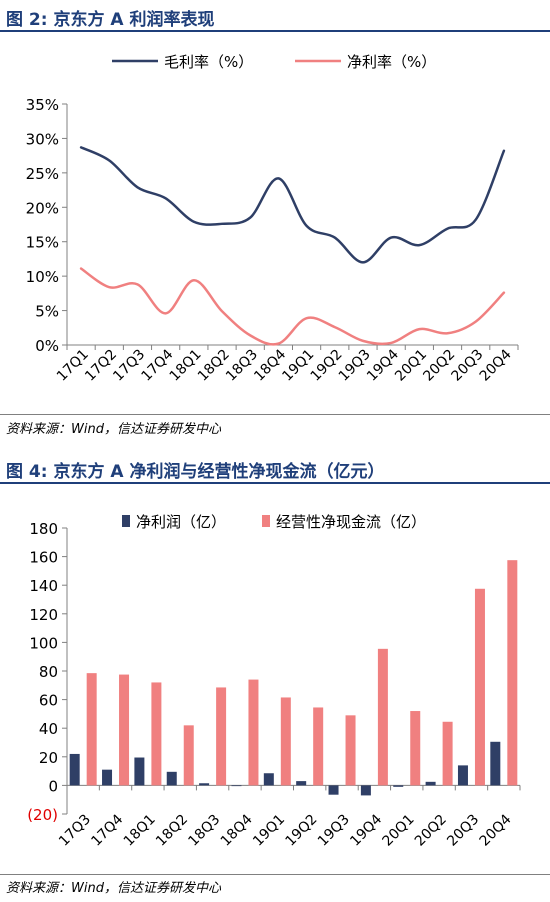 The width and height of the screenshot is (550, 902). Describe the element at coordinates (43, 643) in the screenshot. I see `y-tick-label: 100` at that location.